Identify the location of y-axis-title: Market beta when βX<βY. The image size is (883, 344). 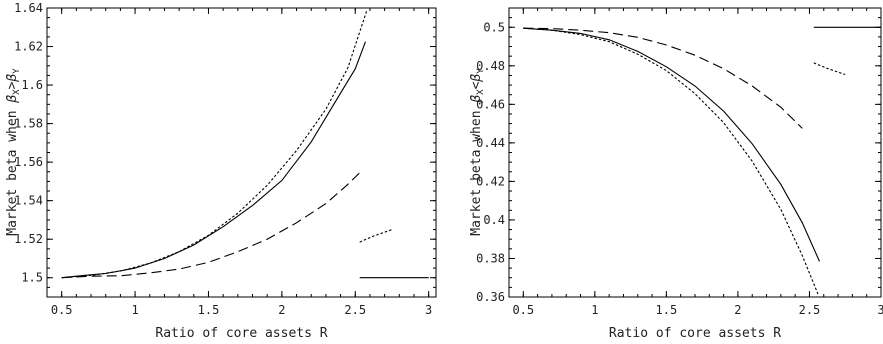
(477, 152).